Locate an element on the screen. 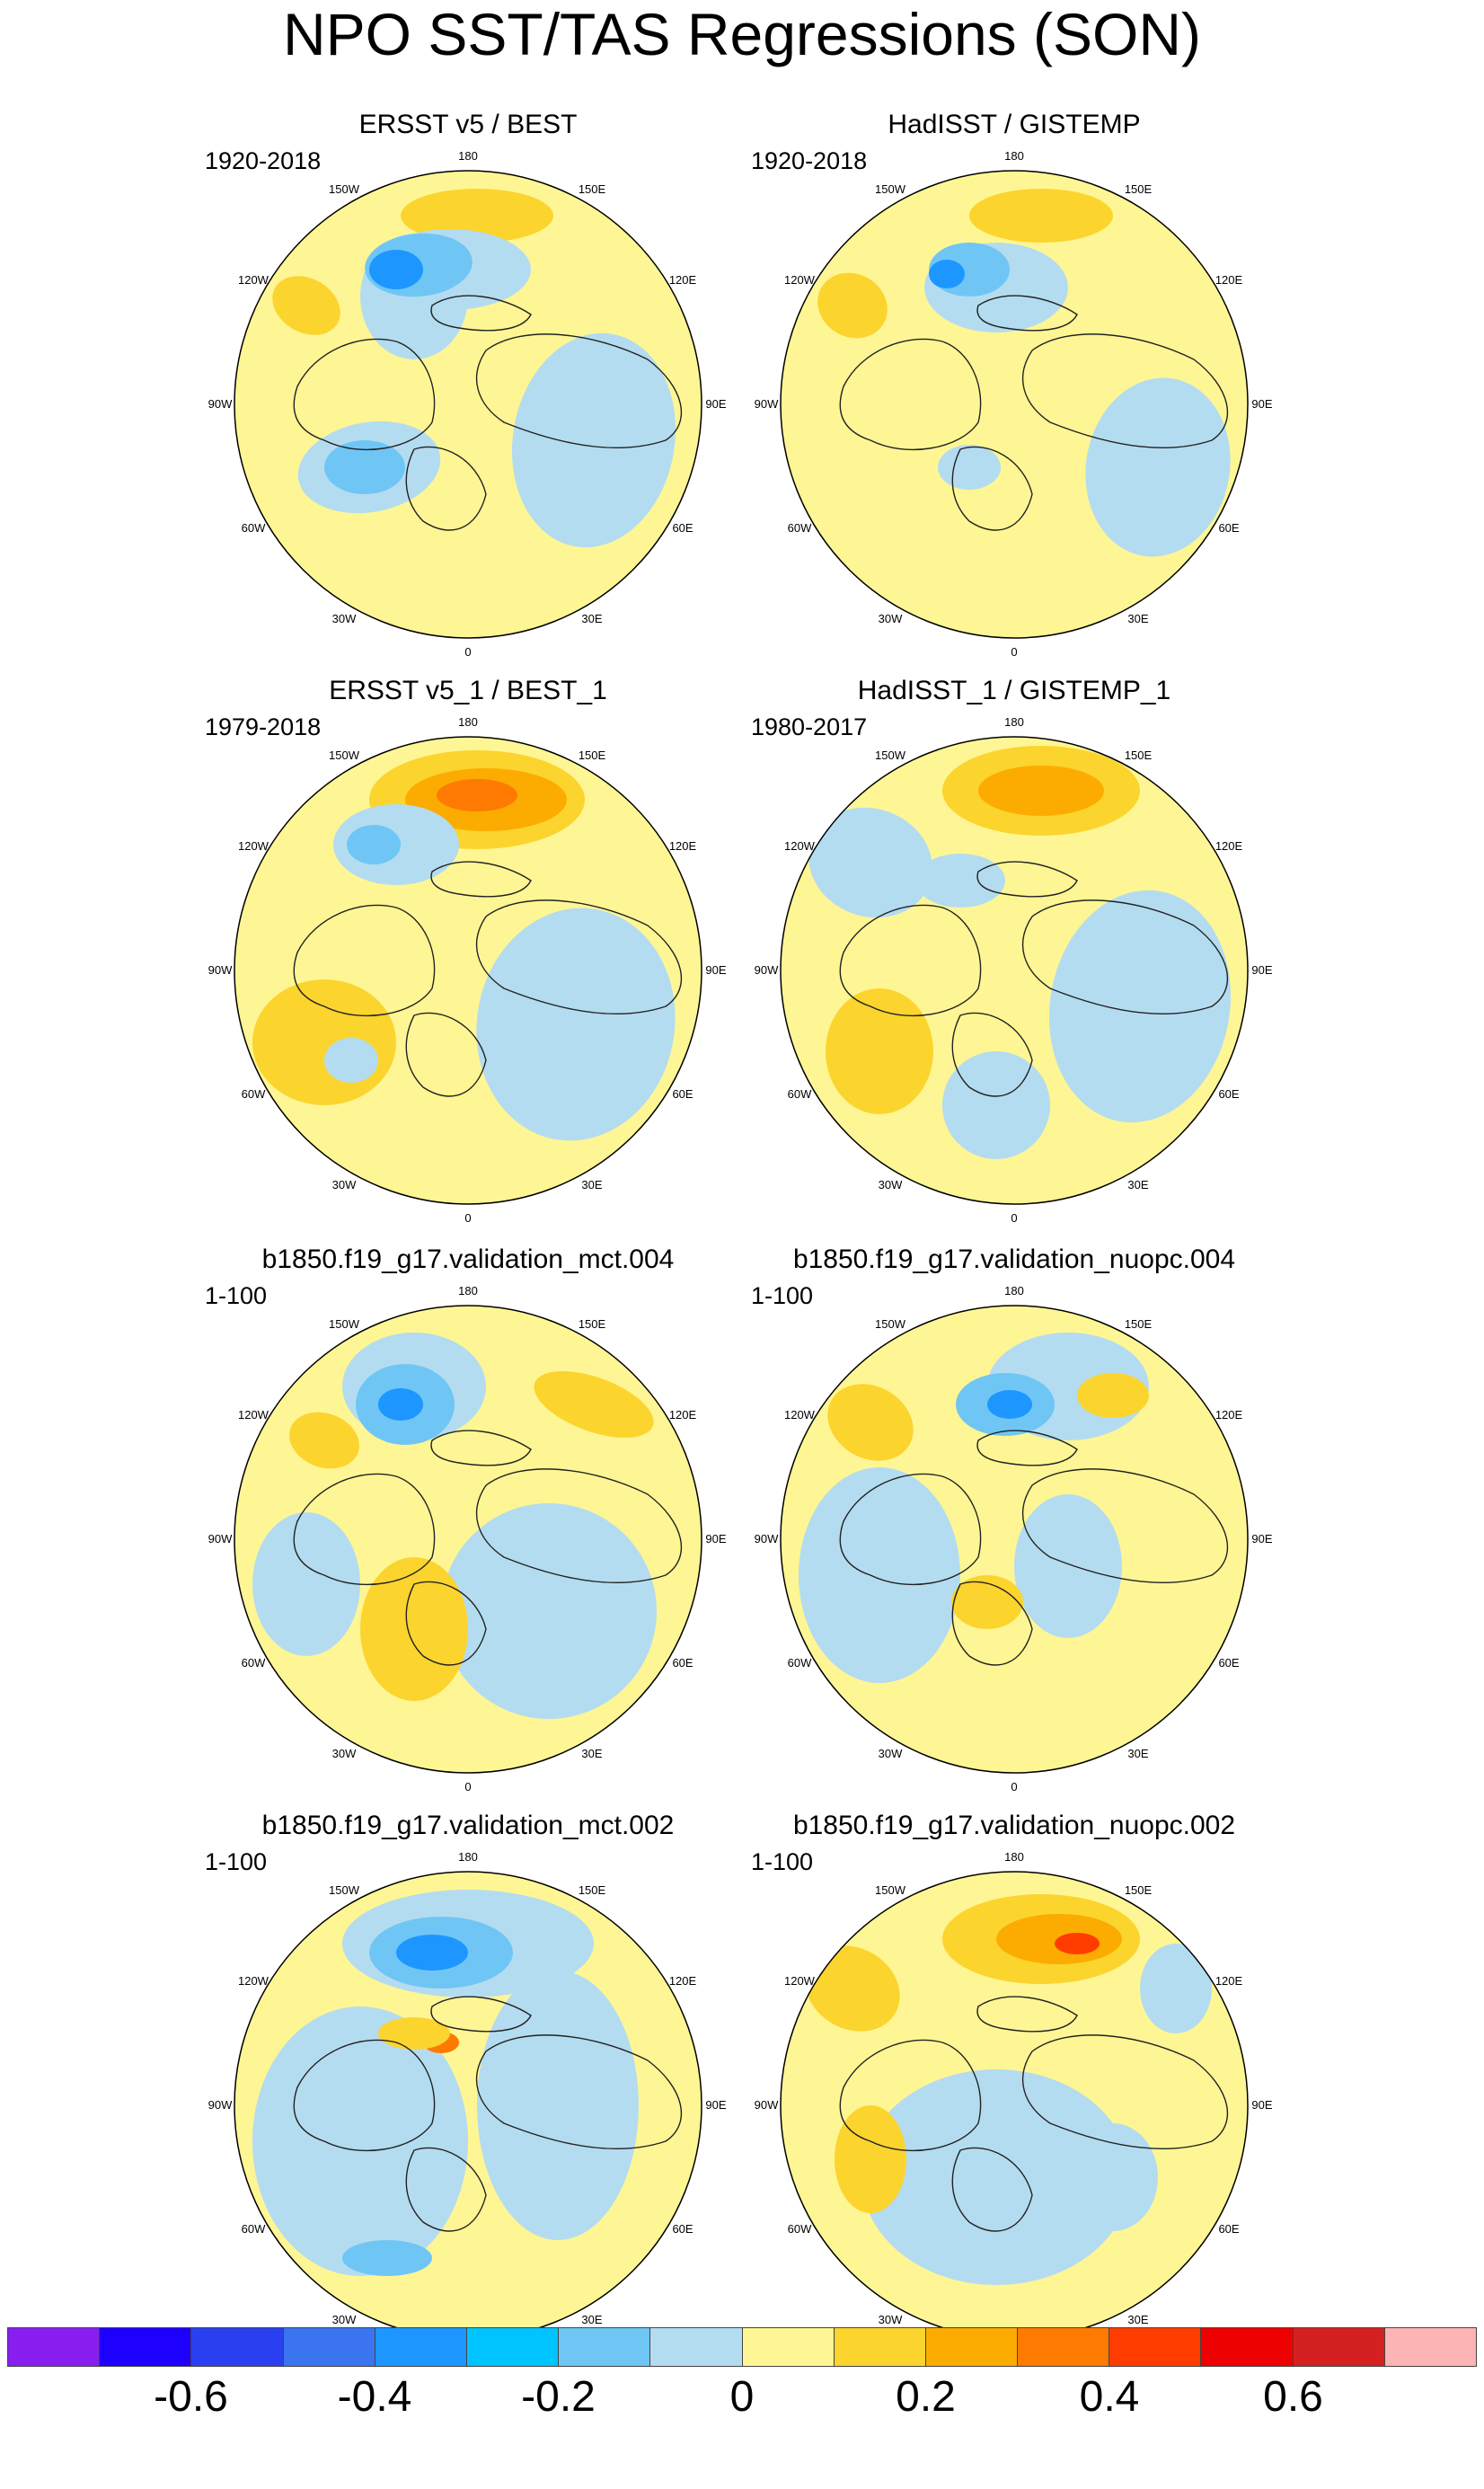 The height and width of the screenshot is (2489, 1484). panel-title: b1850.f19_g17.validation_mct.004 is located at coordinates (468, 1259).